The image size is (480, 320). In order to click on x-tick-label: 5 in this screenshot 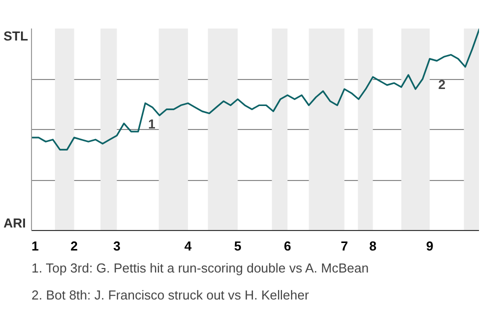, I will do `click(238, 246)`.